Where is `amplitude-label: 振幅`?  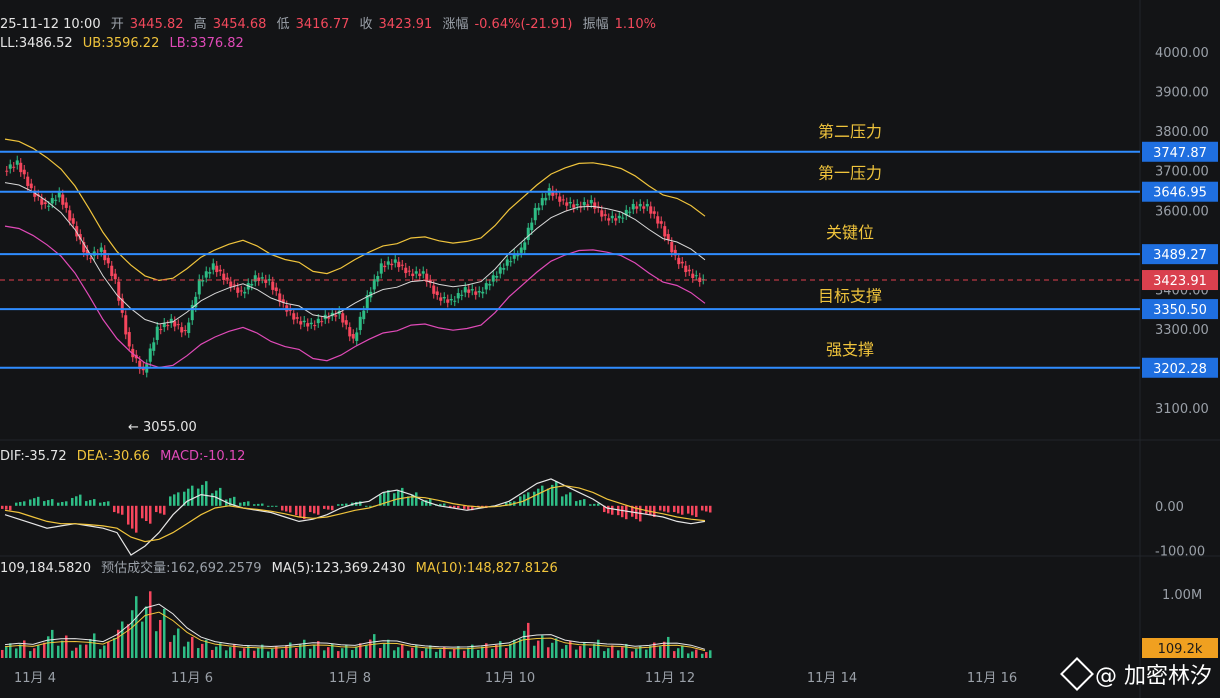
amplitude-label: 振幅 is located at coordinates (595, 24).